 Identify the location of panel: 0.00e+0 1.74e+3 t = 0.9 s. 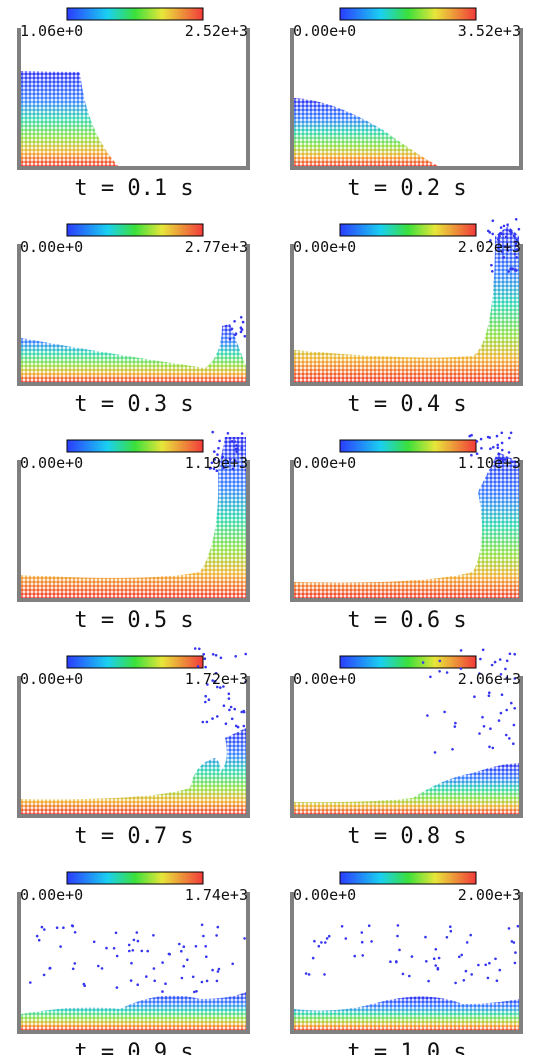
(133, 963).